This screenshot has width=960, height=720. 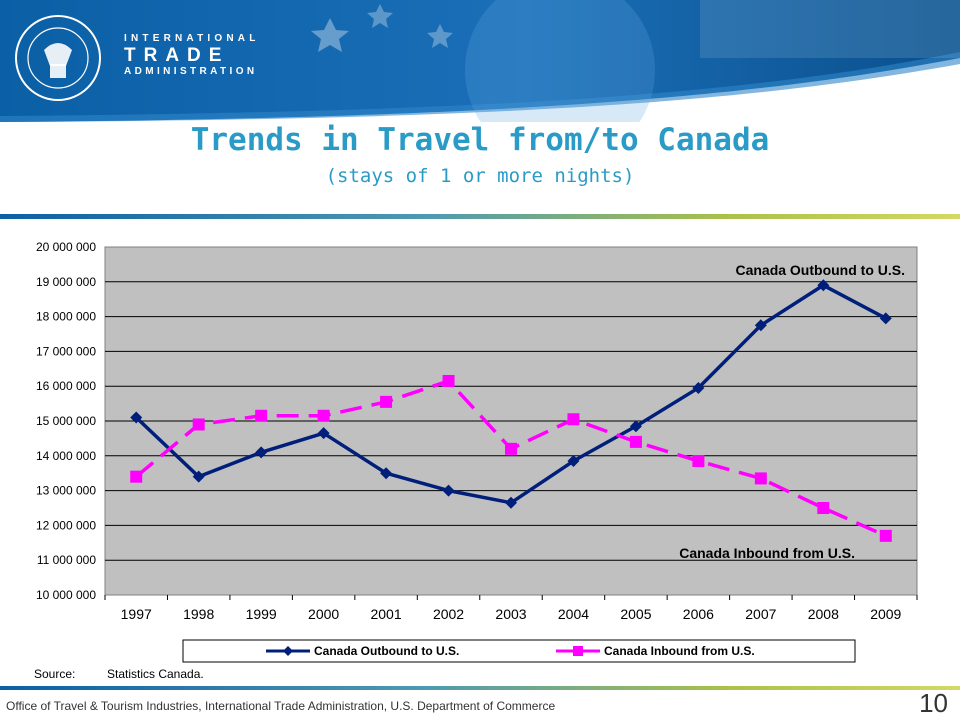 What do you see at coordinates (823, 614) in the screenshot?
I see `x-tick-label: 2008` at bounding box center [823, 614].